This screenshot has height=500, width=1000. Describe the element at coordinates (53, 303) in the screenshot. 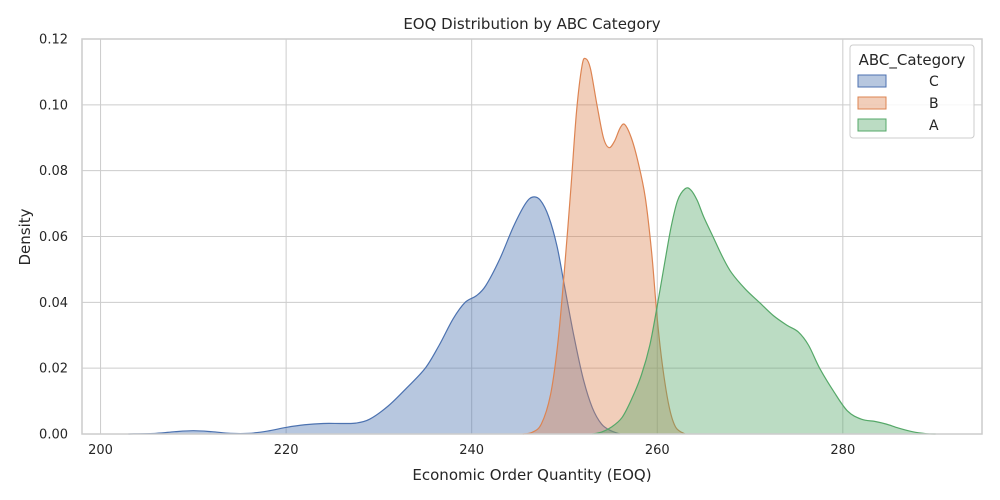

I see `y-tick-label: 0.04` at that location.